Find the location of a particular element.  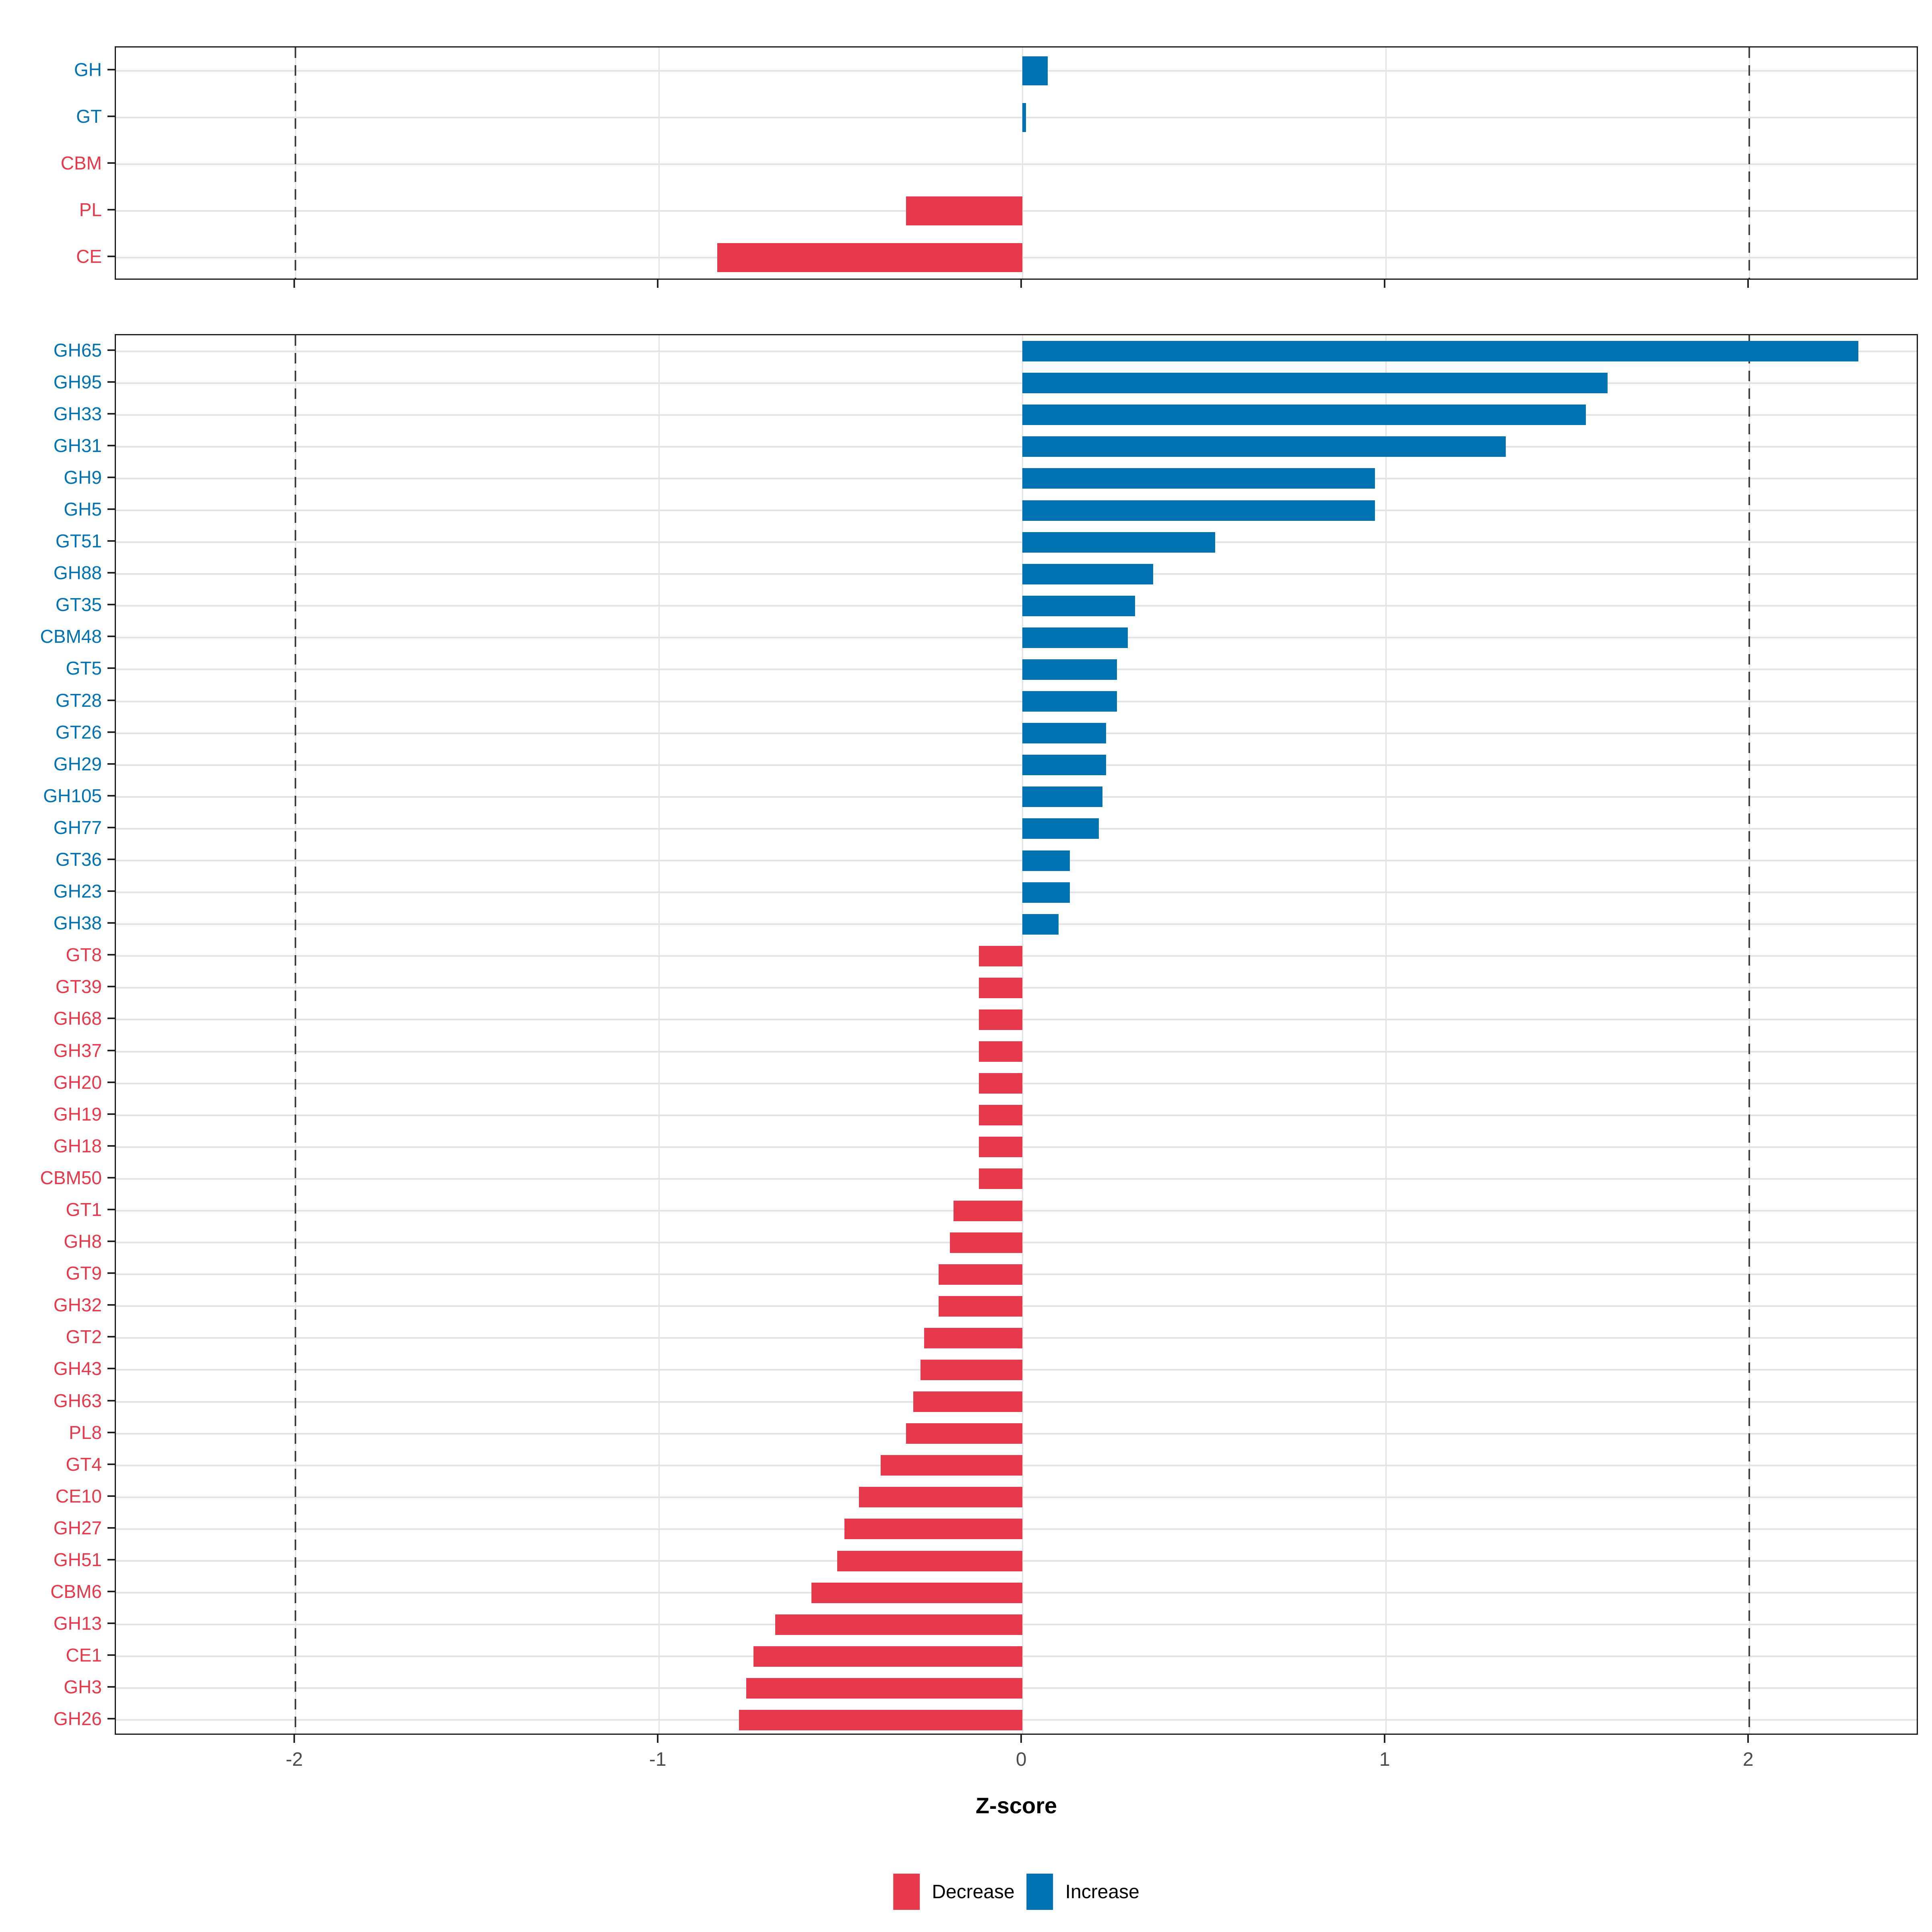

bar-GH88 is located at coordinates (1088, 574).